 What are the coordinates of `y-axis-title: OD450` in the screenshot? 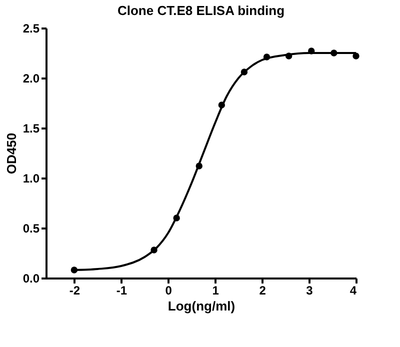 It's located at (11, 153).